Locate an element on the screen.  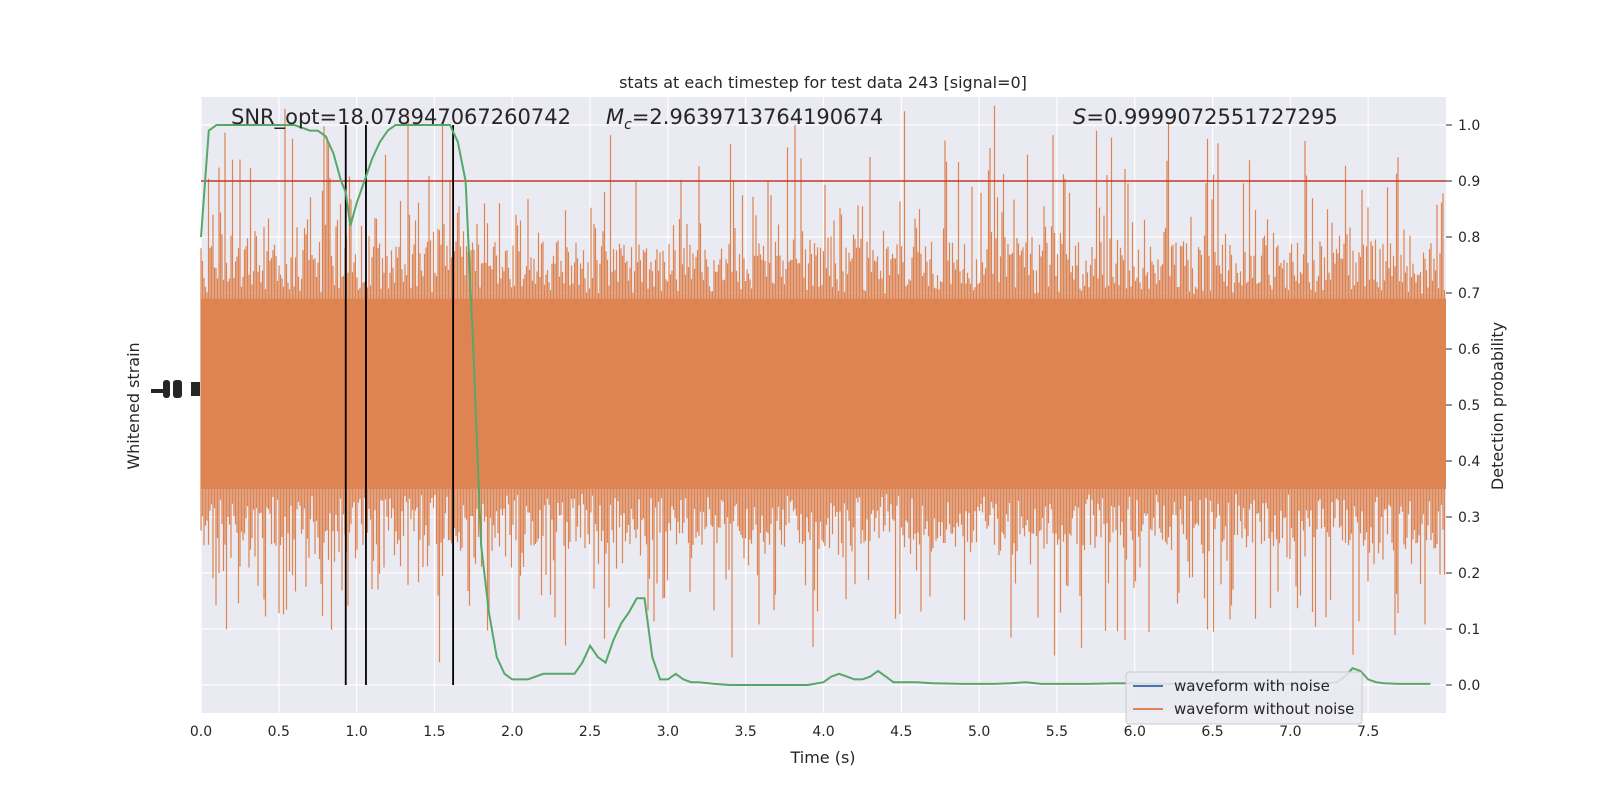
x-tick-label: 5.0 is located at coordinates (979, 732).